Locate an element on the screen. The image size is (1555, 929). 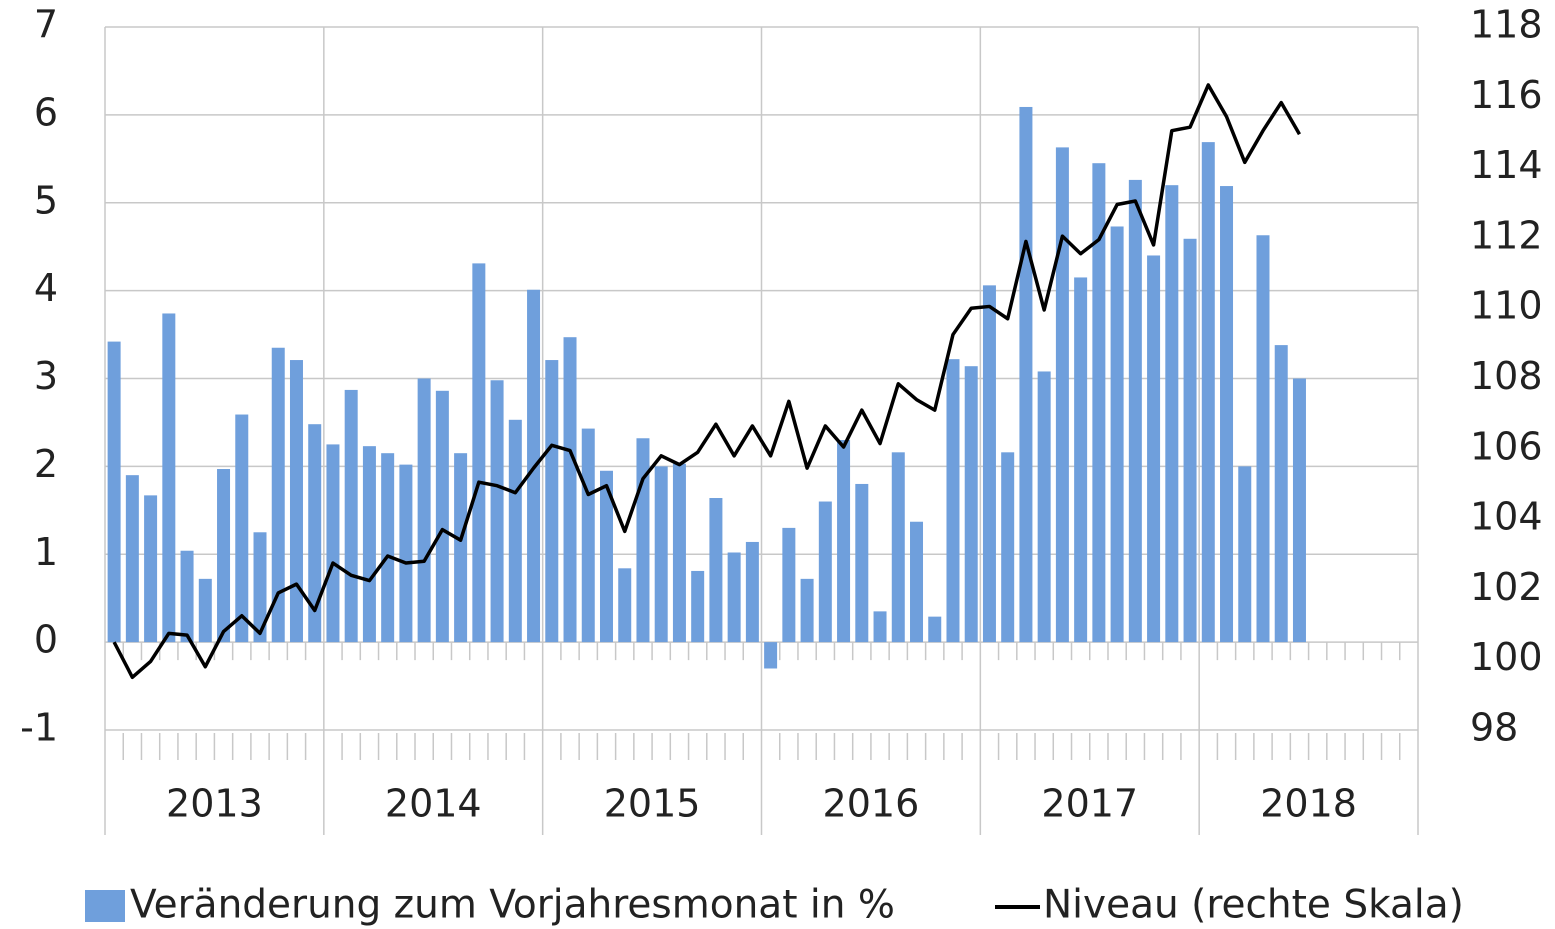
y-tick-label: 4 is located at coordinates (46, 288).